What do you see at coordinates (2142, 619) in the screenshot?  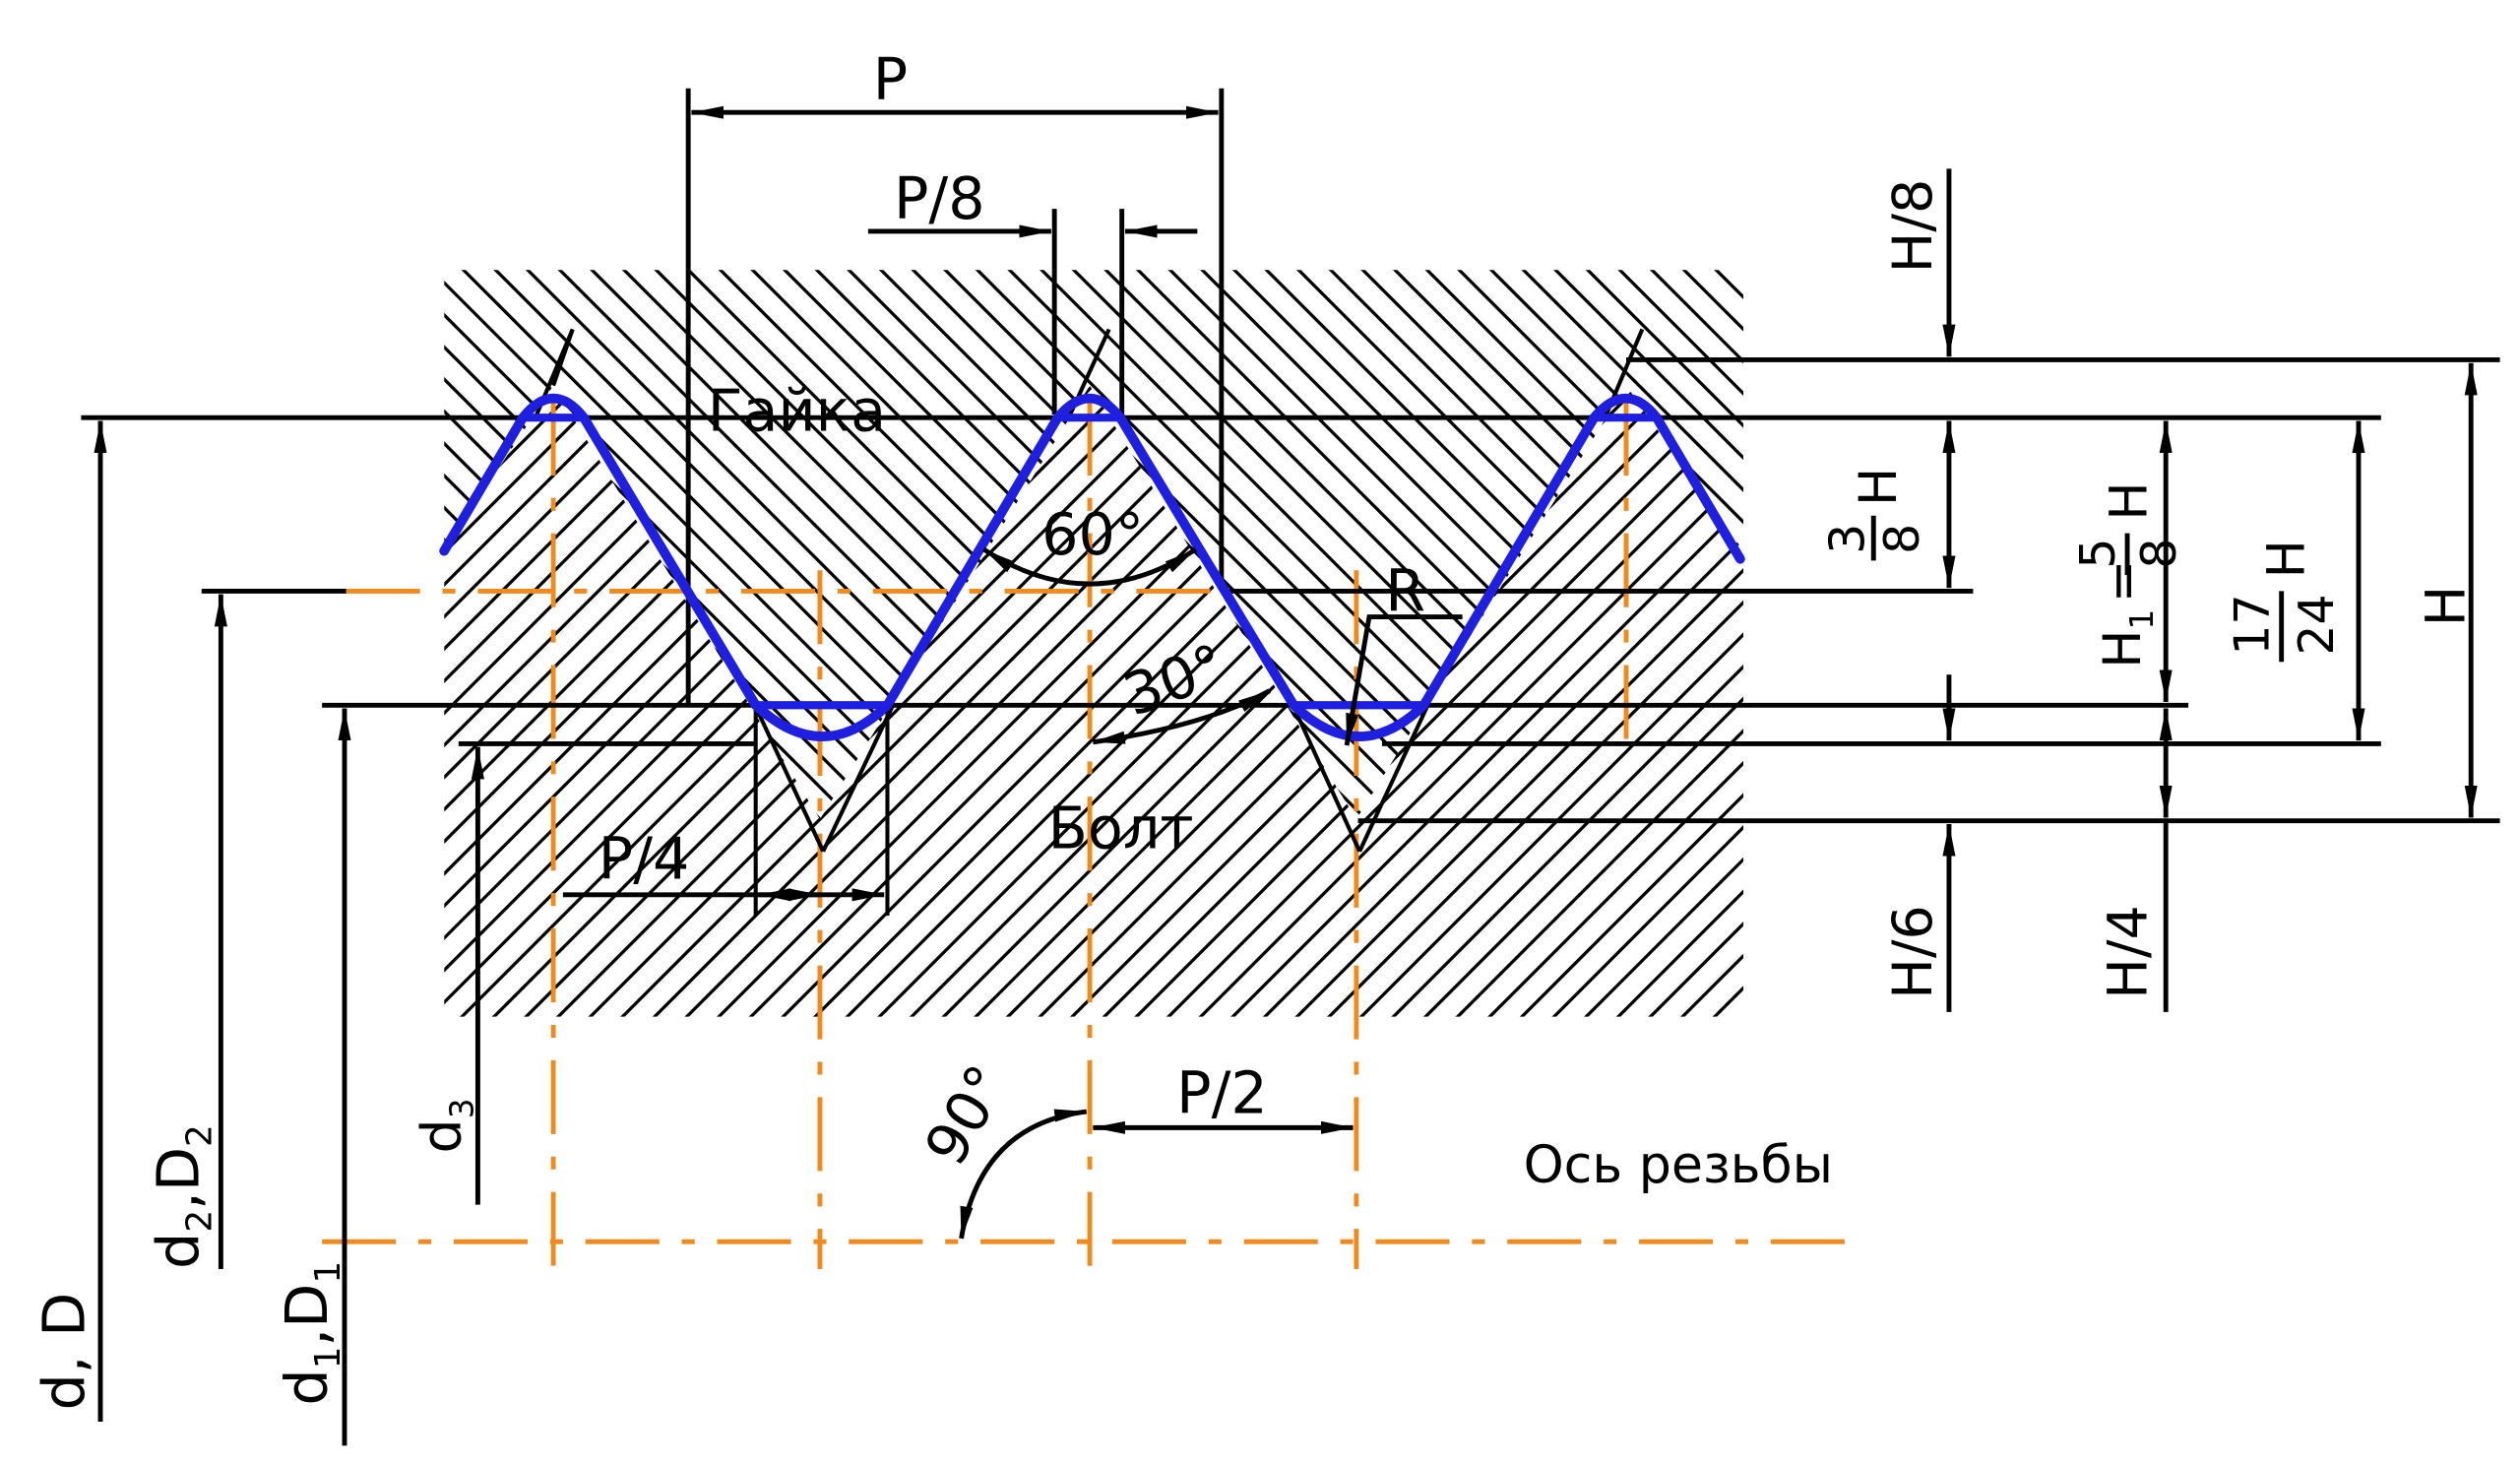 I see `label-h1-sub: 1` at bounding box center [2142, 619].